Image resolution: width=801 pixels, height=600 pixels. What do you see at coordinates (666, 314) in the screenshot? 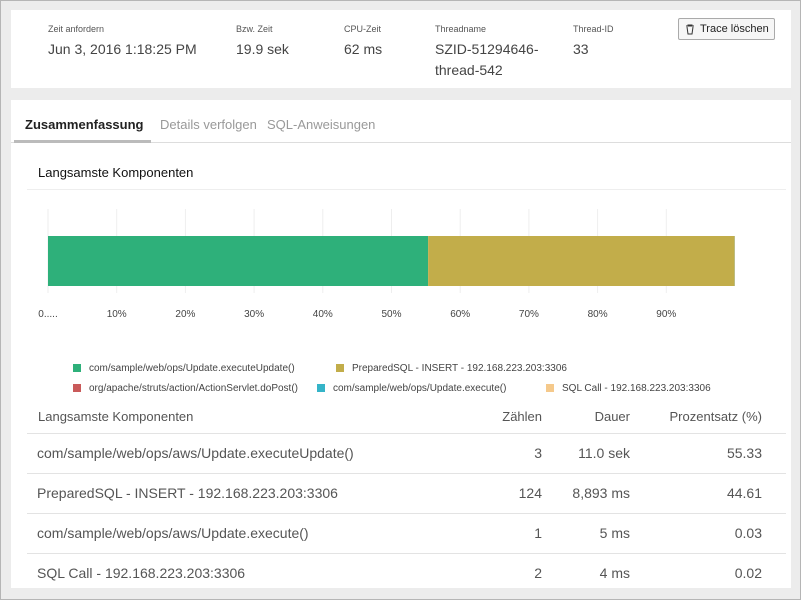
I see `x-tick-label: 90%` at bounding box center [666, 314].